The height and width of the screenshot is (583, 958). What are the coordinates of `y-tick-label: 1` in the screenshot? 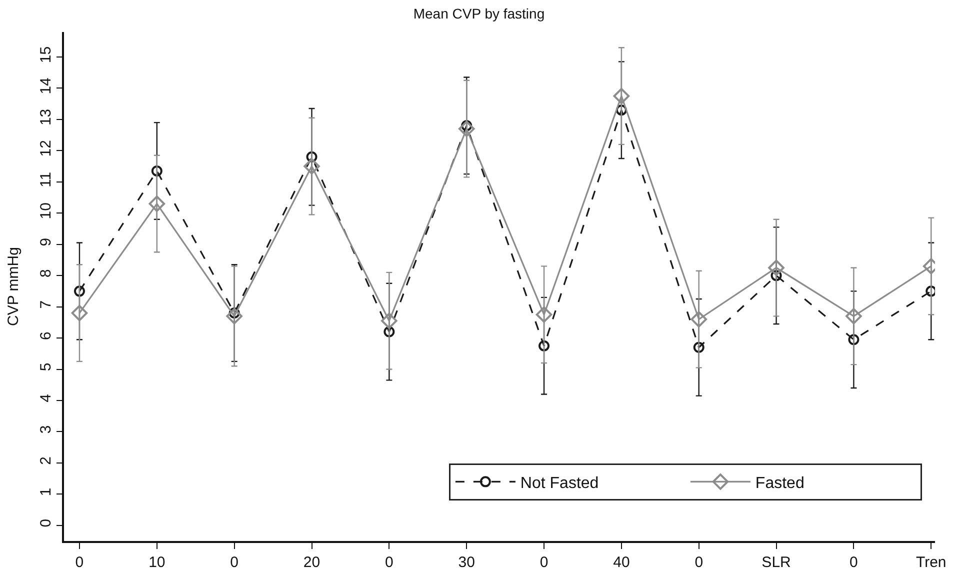 It's located at (45, 492).